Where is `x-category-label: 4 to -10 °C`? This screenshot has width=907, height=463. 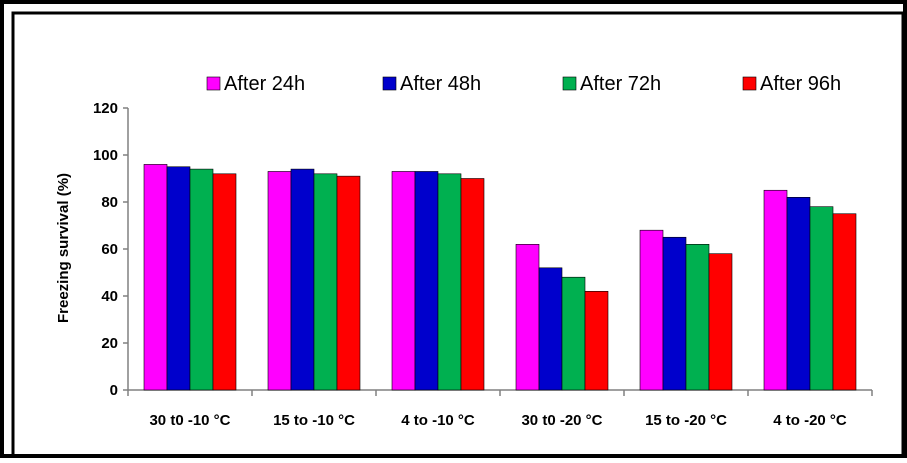 x-category-label: 4 to -10 °C is located at coordinates (438, 420).